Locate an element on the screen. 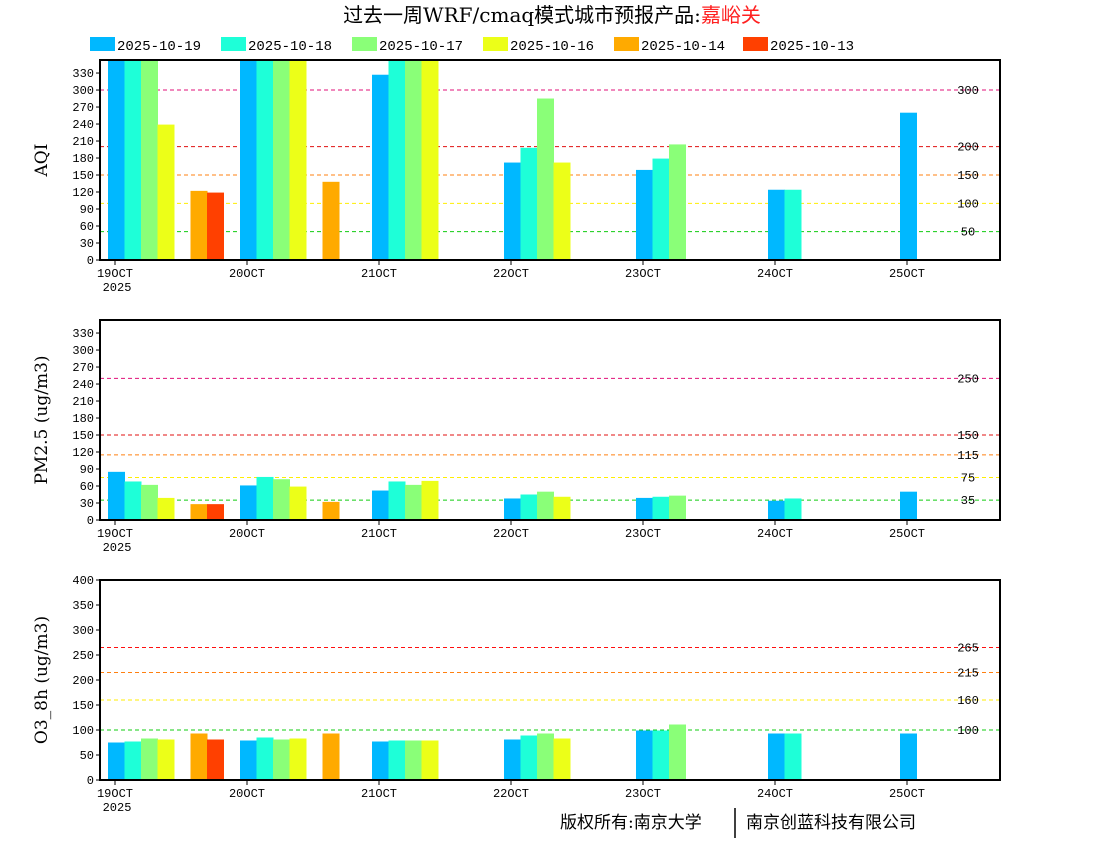 Image resolution: width=1100 pixels, height=850 pixels. reference-label: 150 is located at coordinates (968, 436).